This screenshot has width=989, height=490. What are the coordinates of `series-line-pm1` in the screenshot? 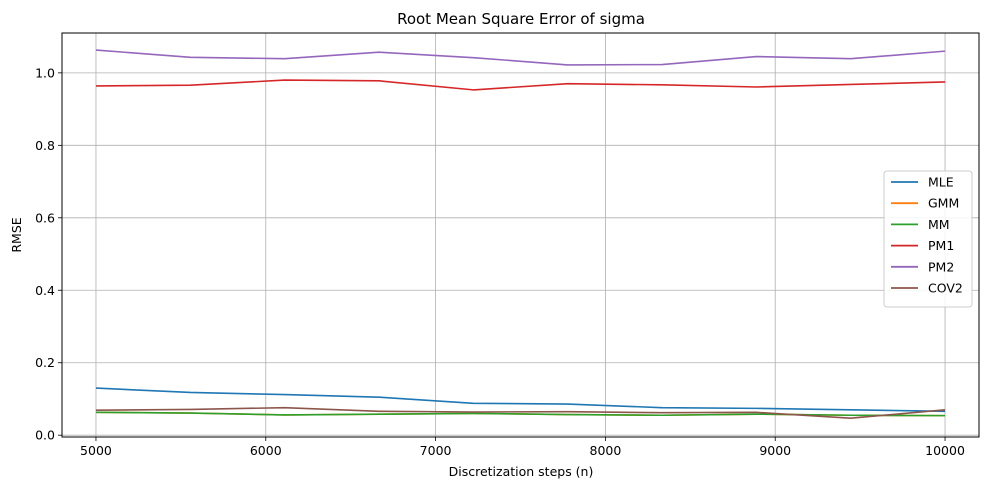 It's located at (520, 85).